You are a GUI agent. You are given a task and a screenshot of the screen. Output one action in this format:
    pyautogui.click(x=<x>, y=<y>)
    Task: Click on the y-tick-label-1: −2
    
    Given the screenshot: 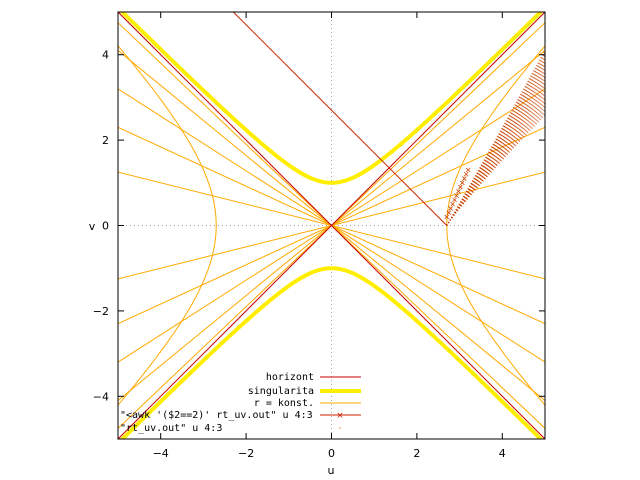 What is the action you would take?
    pyautogui.click(x=101, y=311)
    